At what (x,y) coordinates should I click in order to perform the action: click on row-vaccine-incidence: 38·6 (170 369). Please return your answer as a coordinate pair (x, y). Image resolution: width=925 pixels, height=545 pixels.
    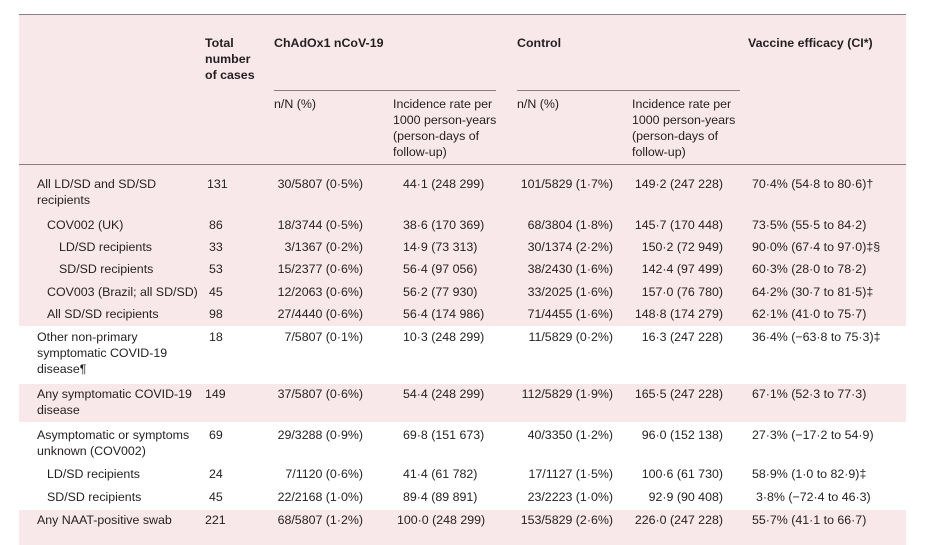
    Looking at the image, I should click on (444, 225).